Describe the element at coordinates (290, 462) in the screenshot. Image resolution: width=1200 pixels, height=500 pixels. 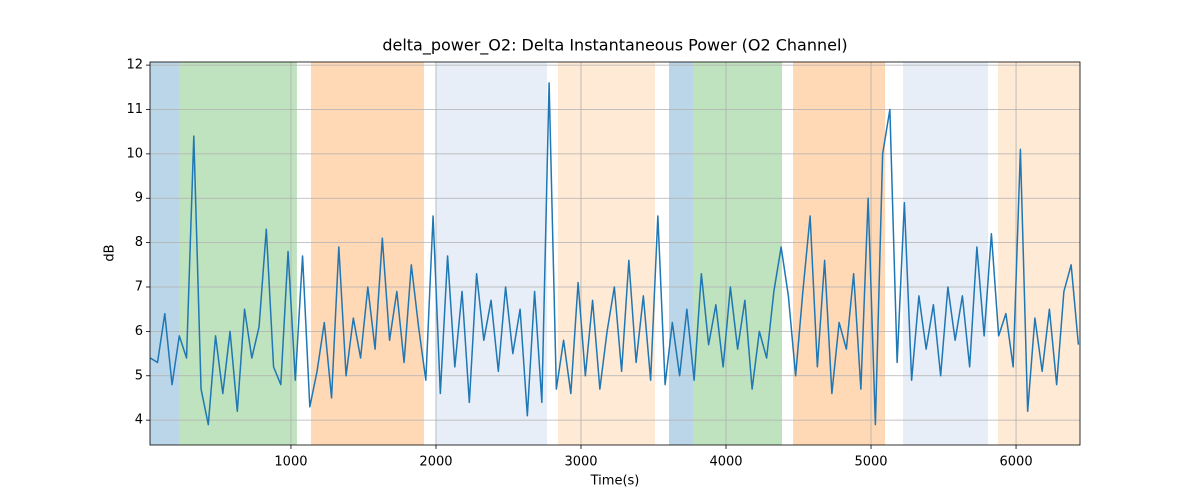
I see `x-tick-label: 1000` at that location.